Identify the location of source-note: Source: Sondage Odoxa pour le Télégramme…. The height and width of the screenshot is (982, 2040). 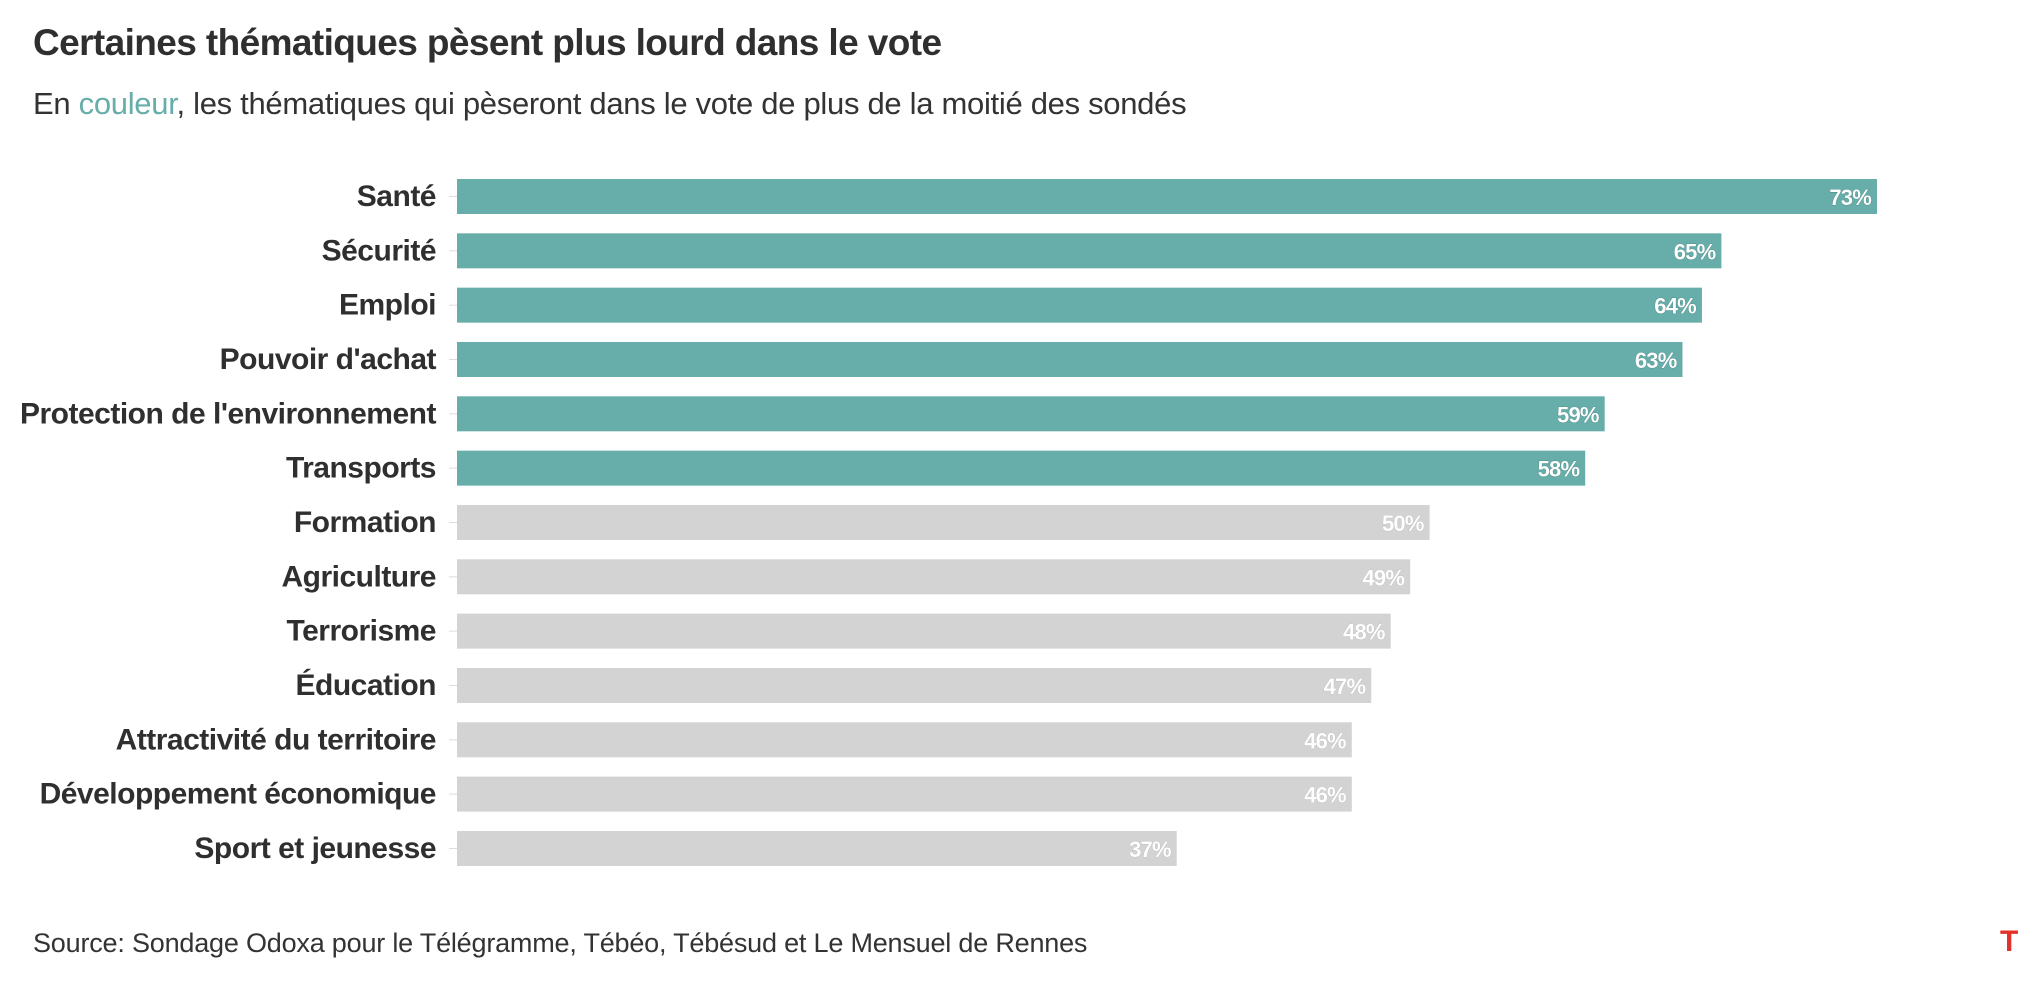
(560, 943).